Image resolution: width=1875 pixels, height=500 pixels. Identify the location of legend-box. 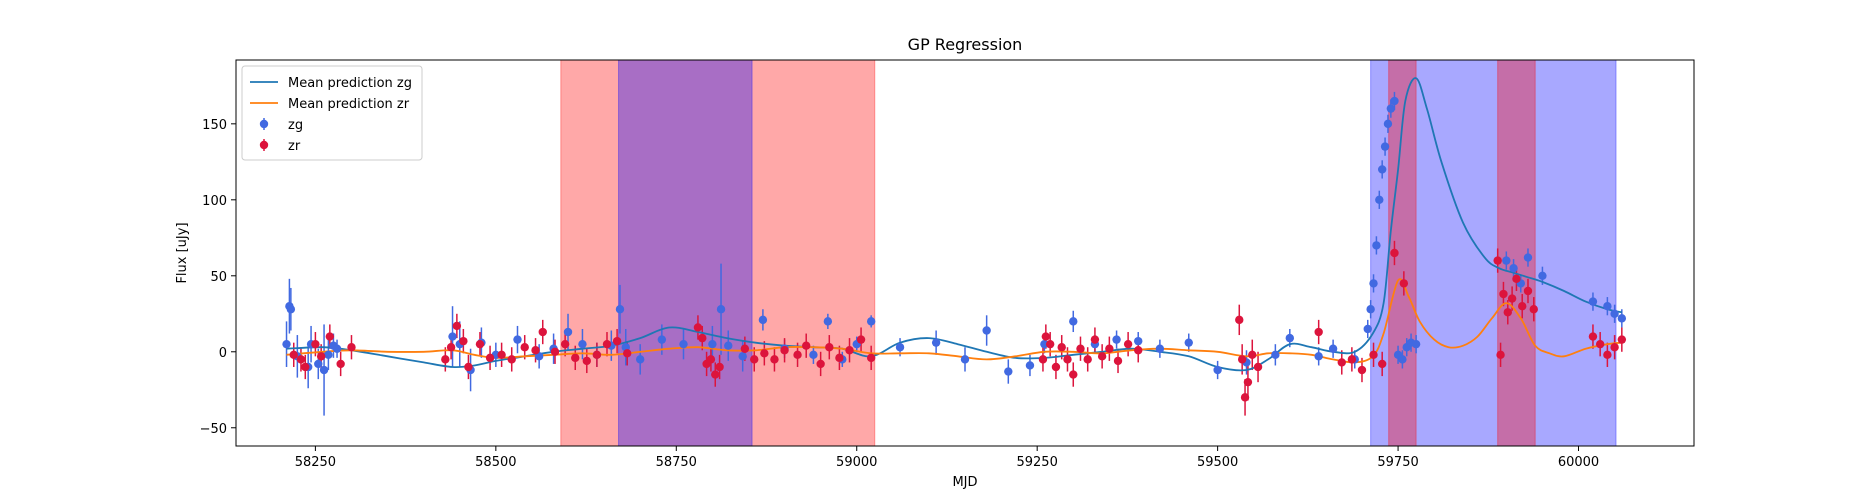
(332, 113).